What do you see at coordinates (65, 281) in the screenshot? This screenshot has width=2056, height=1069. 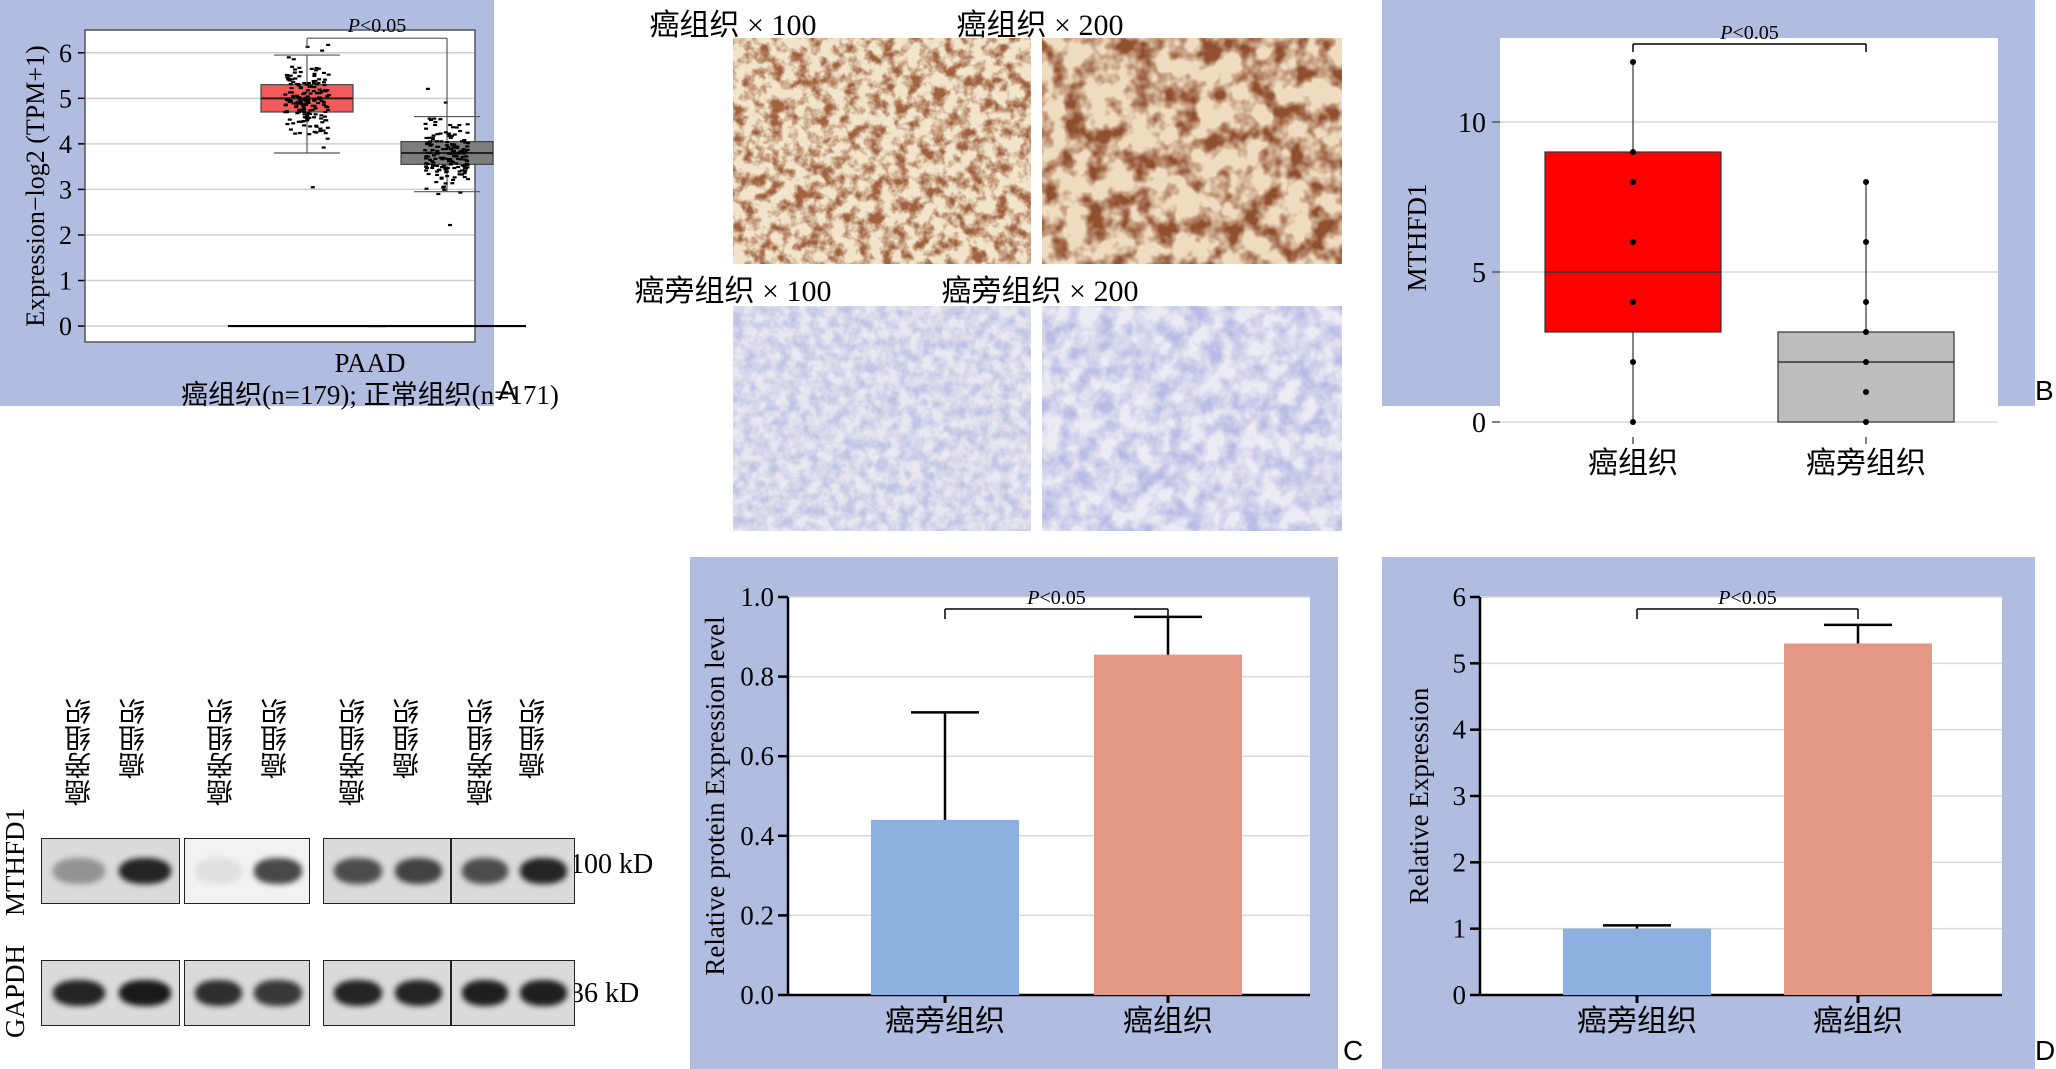 I see `ytick-label-a: 1` at bounding box center [65, 281].